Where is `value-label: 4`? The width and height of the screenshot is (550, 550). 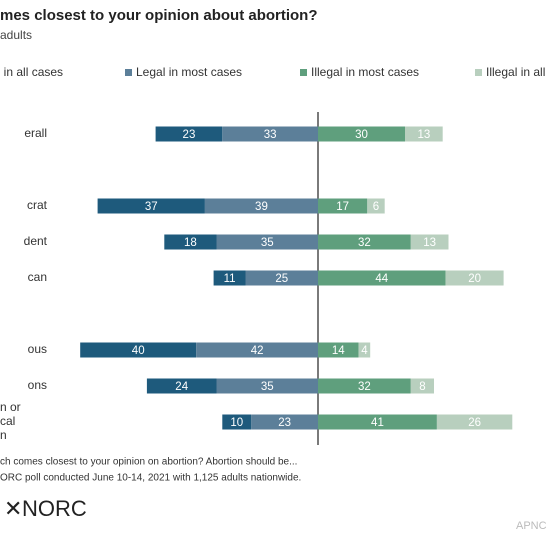
value-label: 4 is located at coordinates (364, 351).